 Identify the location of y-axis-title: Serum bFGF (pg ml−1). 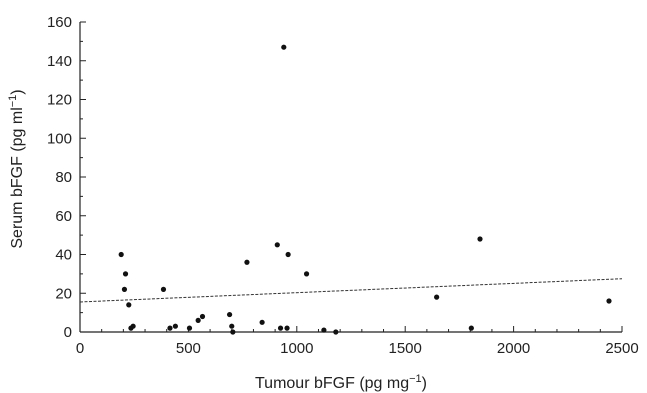
(16, 168).